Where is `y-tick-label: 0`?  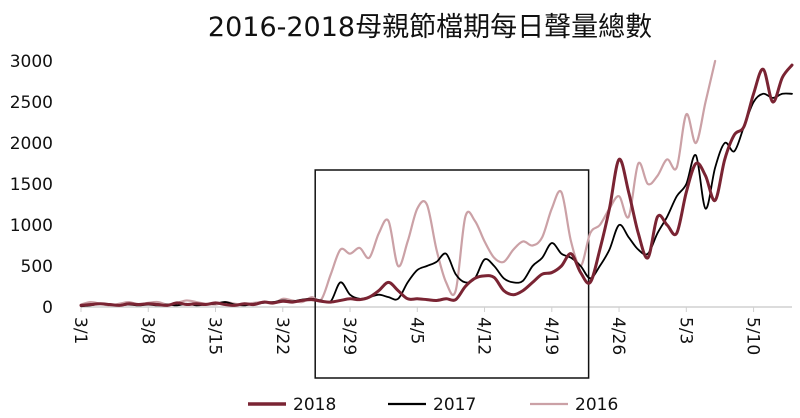 y-tick-label: 0 is located at coordinates (47, 308).